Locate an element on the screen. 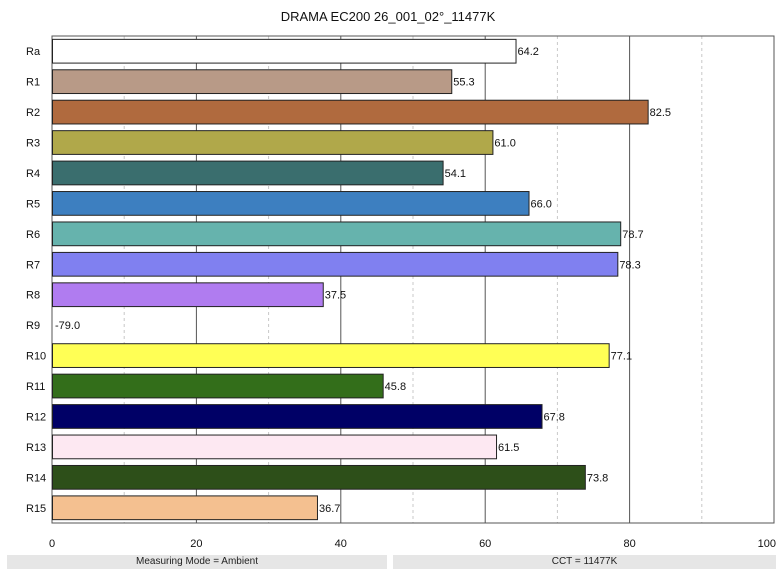 Image resolution: width=776 pixels, height=569 pixels. value-label: 36.7 is located at coordinates (329, 509).